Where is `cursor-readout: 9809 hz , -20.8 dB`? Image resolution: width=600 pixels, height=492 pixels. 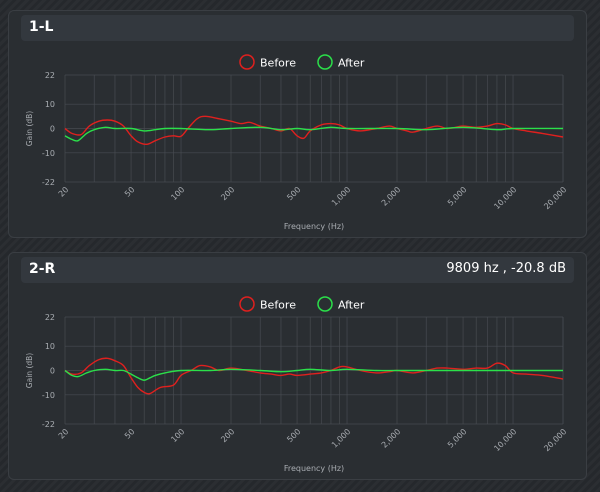
cursor-readout: 9809 hz , -20.8 dB is located at coordinates (506, 268).